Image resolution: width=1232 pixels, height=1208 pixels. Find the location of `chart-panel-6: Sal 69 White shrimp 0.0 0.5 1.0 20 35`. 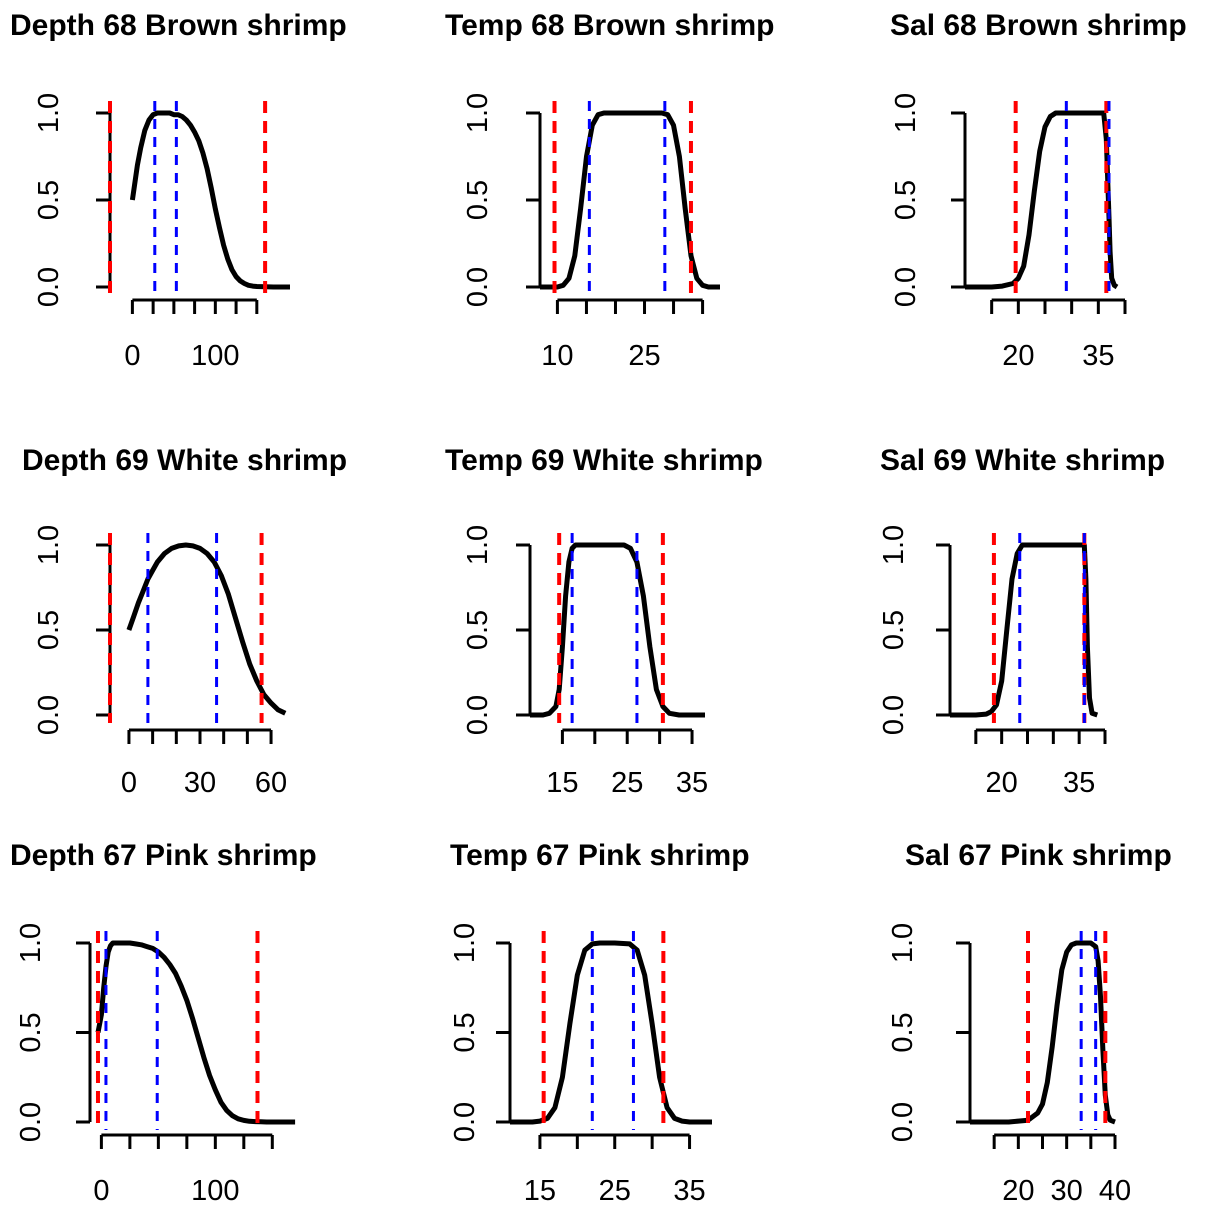

chart-panel-6: Sal 69 White shrimp 0.0 0.5 1.0 20 35 is located at coordinates (1021, 621).